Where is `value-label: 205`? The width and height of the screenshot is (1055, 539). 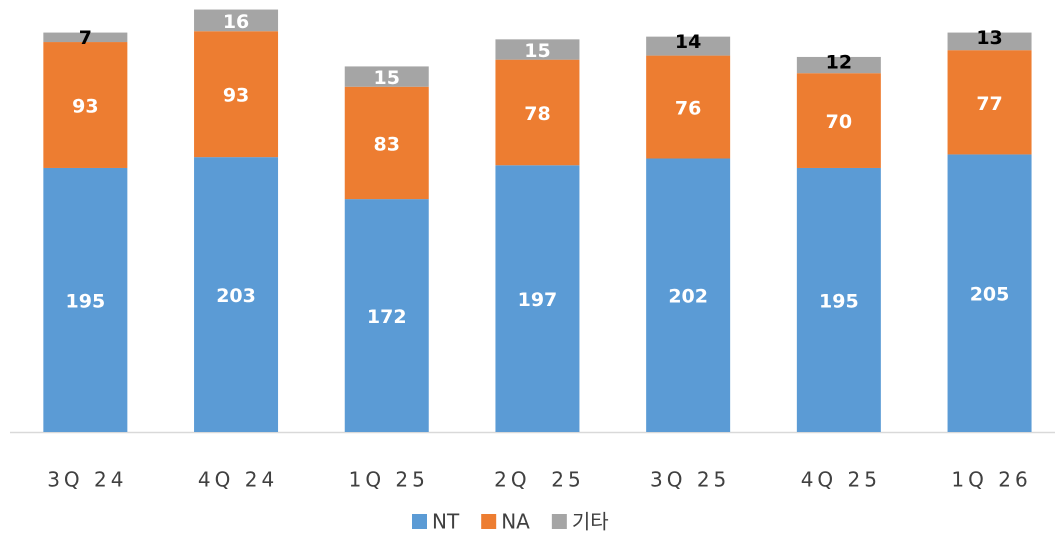
value-label: 205 is located at coordinates (990, 295).